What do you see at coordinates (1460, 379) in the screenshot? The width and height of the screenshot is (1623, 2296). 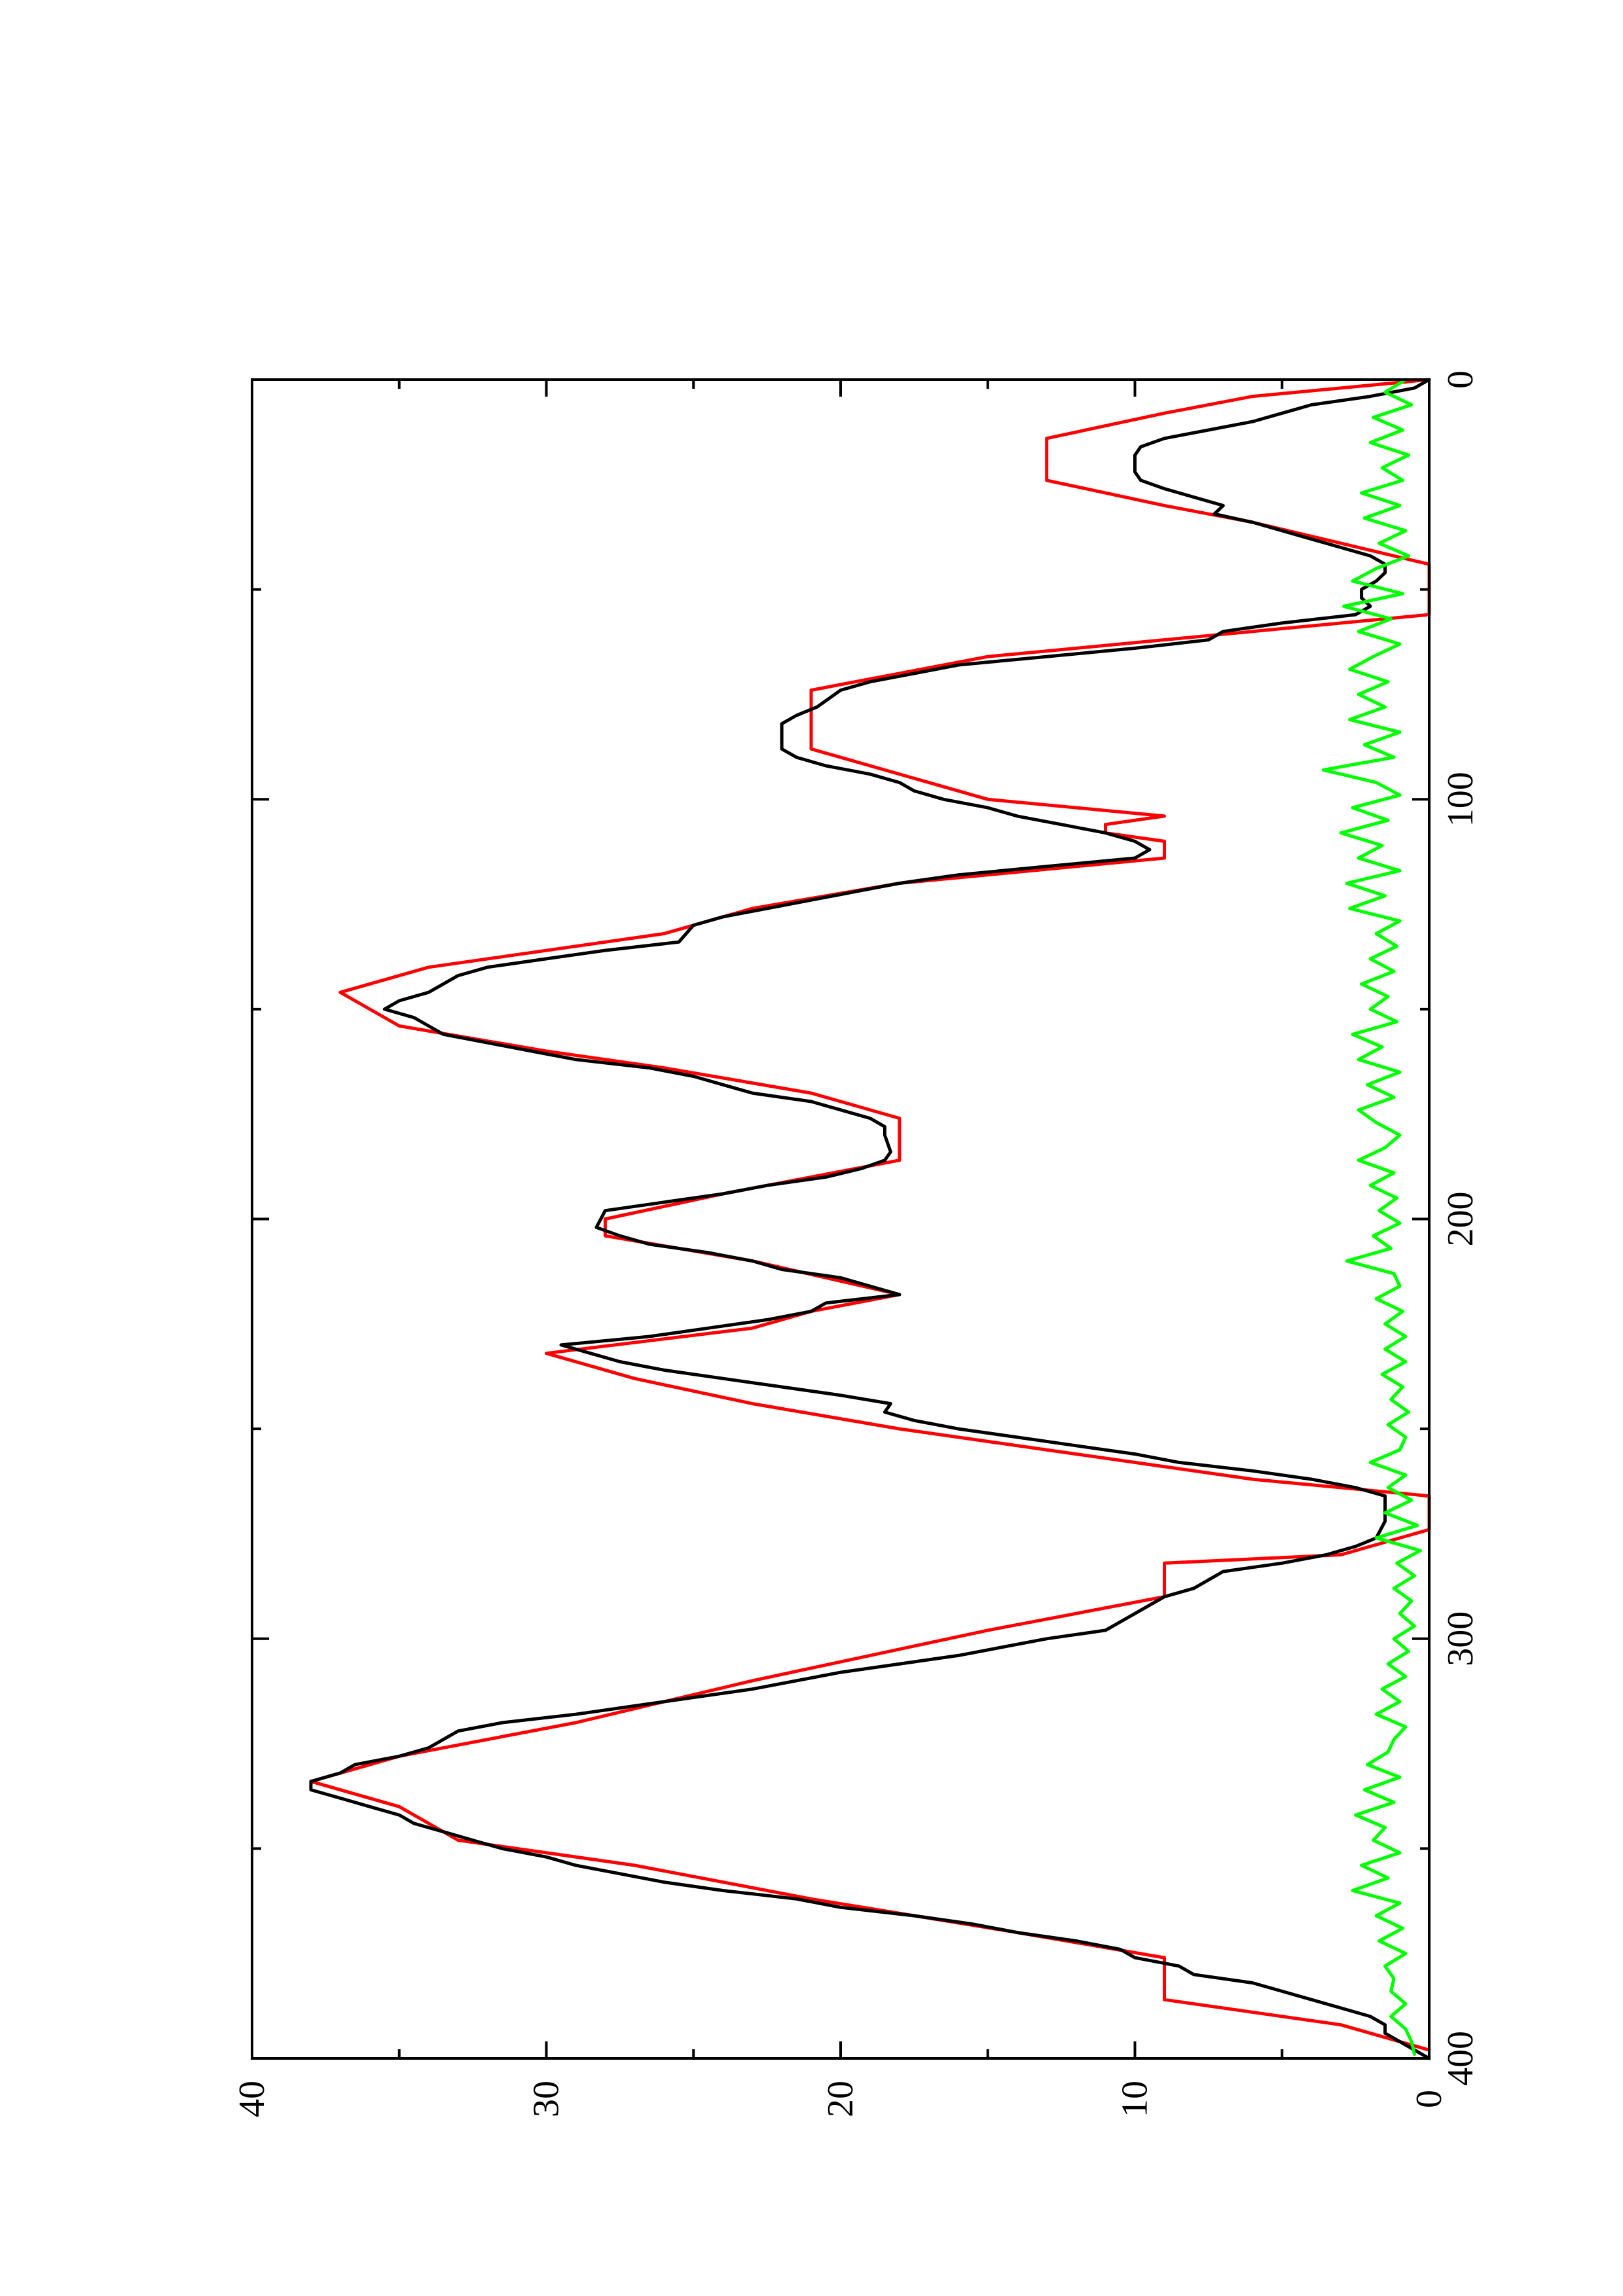 I see `x-tick-label: 0` at bounding box center [1460, 379].